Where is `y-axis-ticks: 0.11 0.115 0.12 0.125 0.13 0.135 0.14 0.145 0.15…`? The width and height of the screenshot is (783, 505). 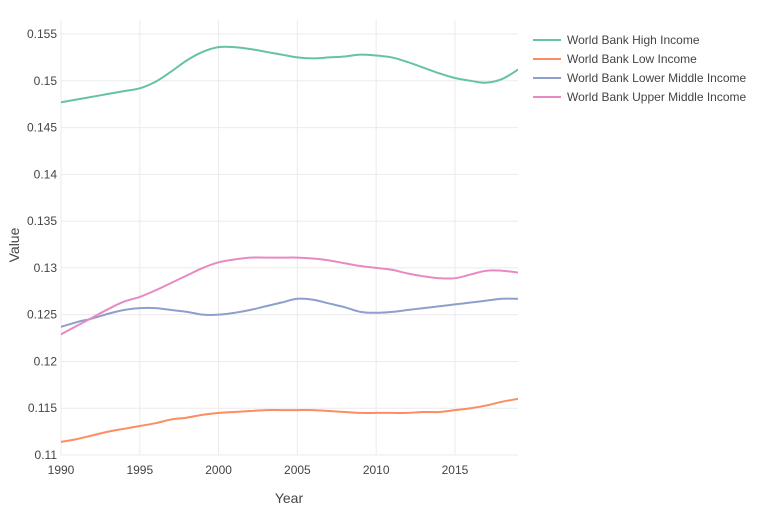 y-axis-ticks: 0.11 0.115 0.12 0.125 0.13 0.135 0.14 0.145 0.15… is located at coordinates (42, 244).